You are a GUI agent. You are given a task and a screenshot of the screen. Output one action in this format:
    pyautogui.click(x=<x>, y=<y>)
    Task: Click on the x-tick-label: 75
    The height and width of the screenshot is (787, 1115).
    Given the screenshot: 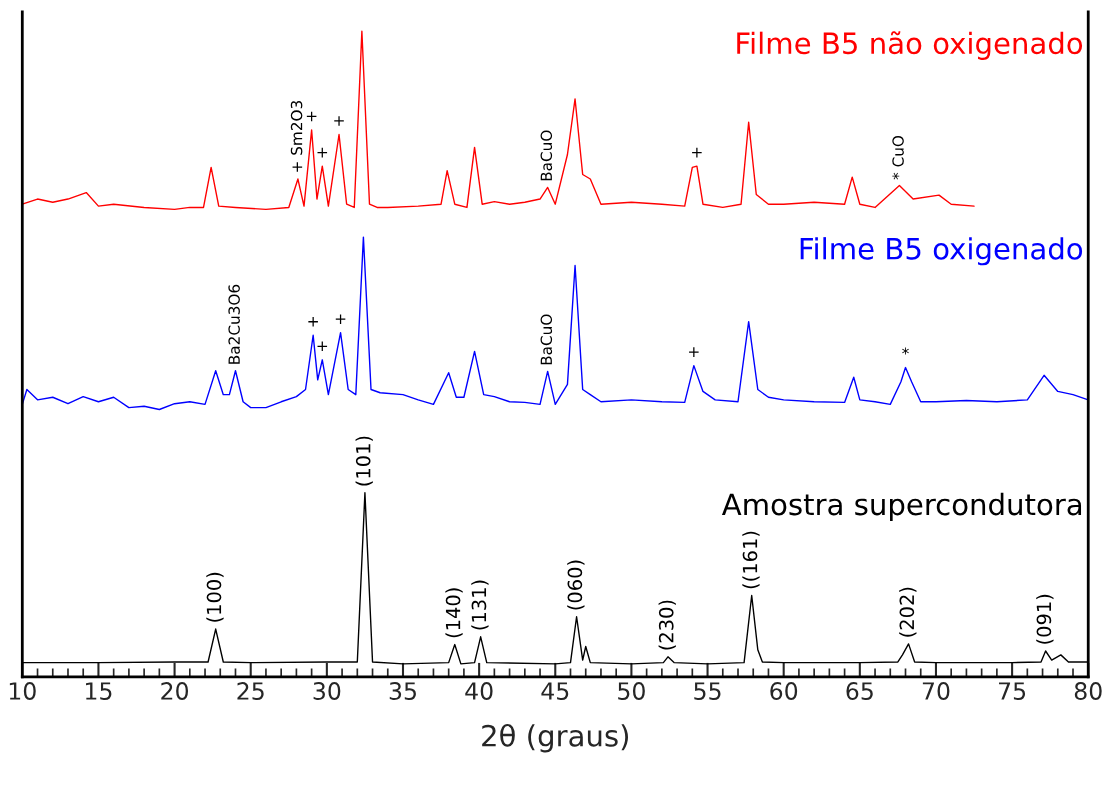 What is the action you would take?
    pyautogui.click(x=1012, y=691)
    